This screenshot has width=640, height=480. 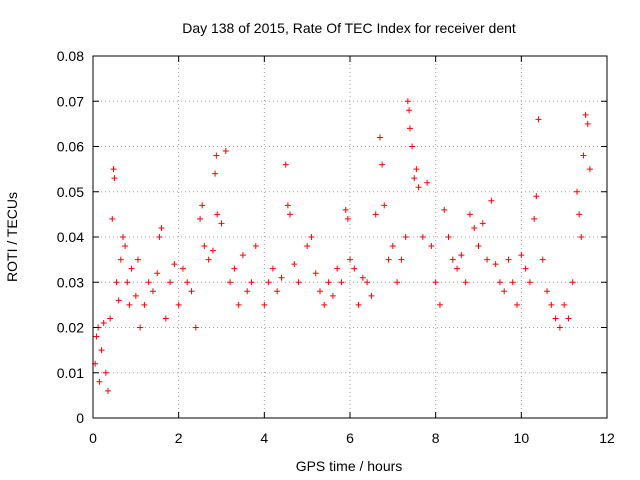 What do you see at coordinates (70, 56) in the screenshot?
I see `y-tick-label: 0.08` at bounding box center [70, 56].